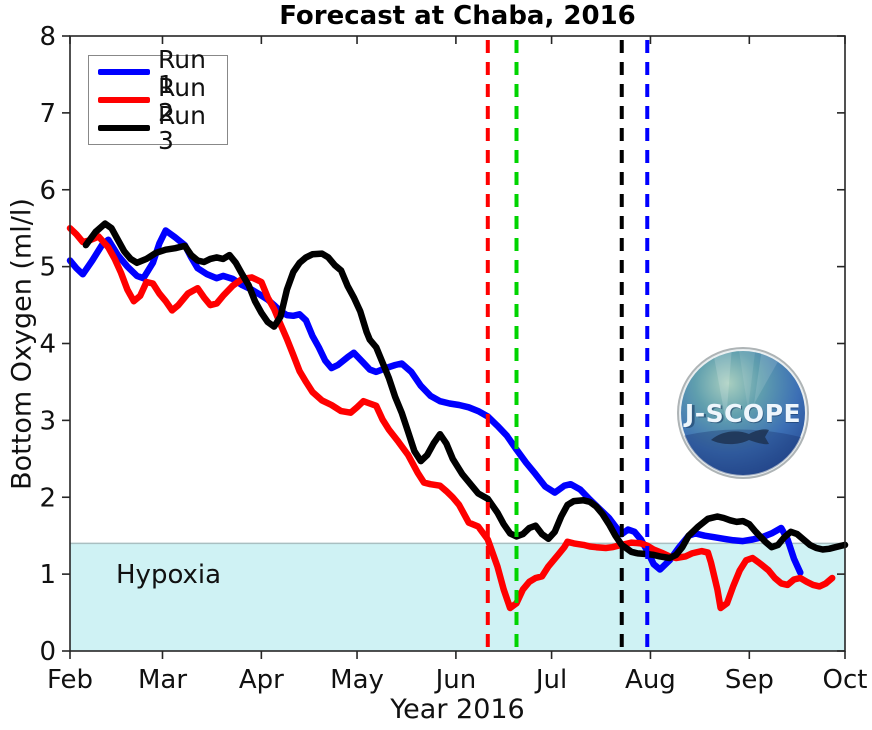  I want to click on jscope-logo: J-SCOPE J-SCOPE, so click(743, 413).